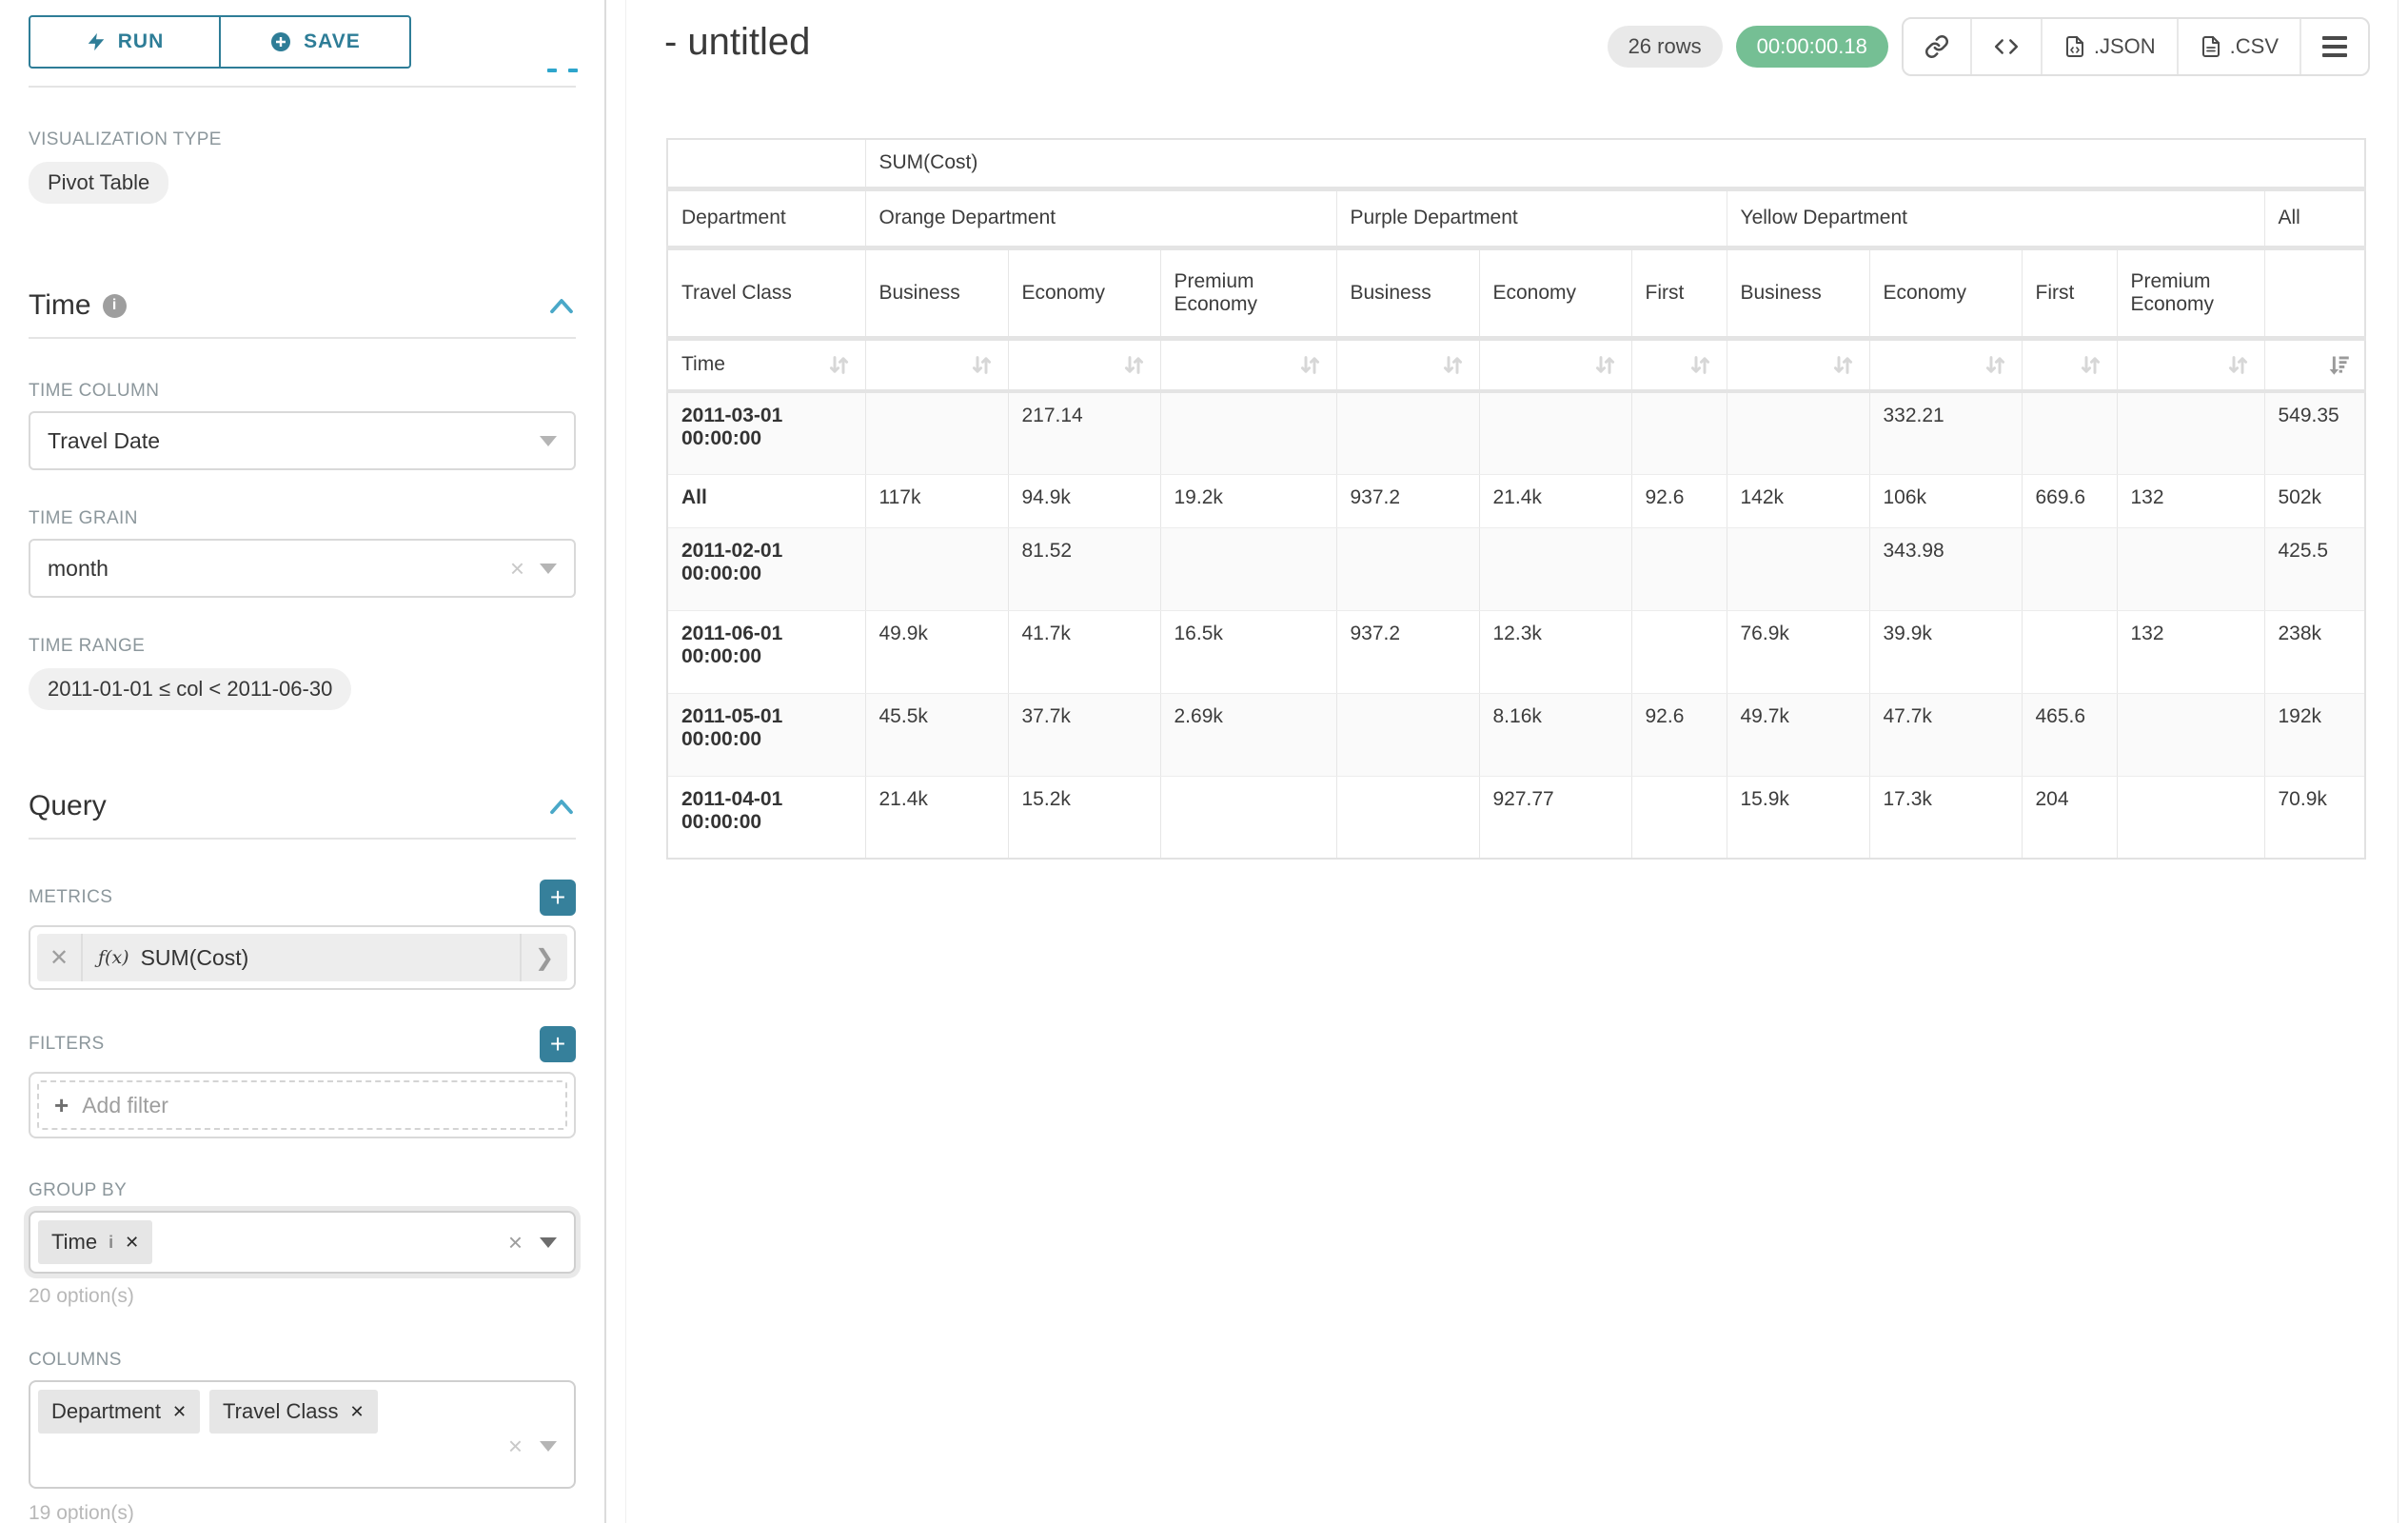 The image size is (2408, 1523). What do you see at coordinates (2314, 818) in the screenshot?
I see `pivot-value-cell: 70.9k` at bounding box center [2314, 818].